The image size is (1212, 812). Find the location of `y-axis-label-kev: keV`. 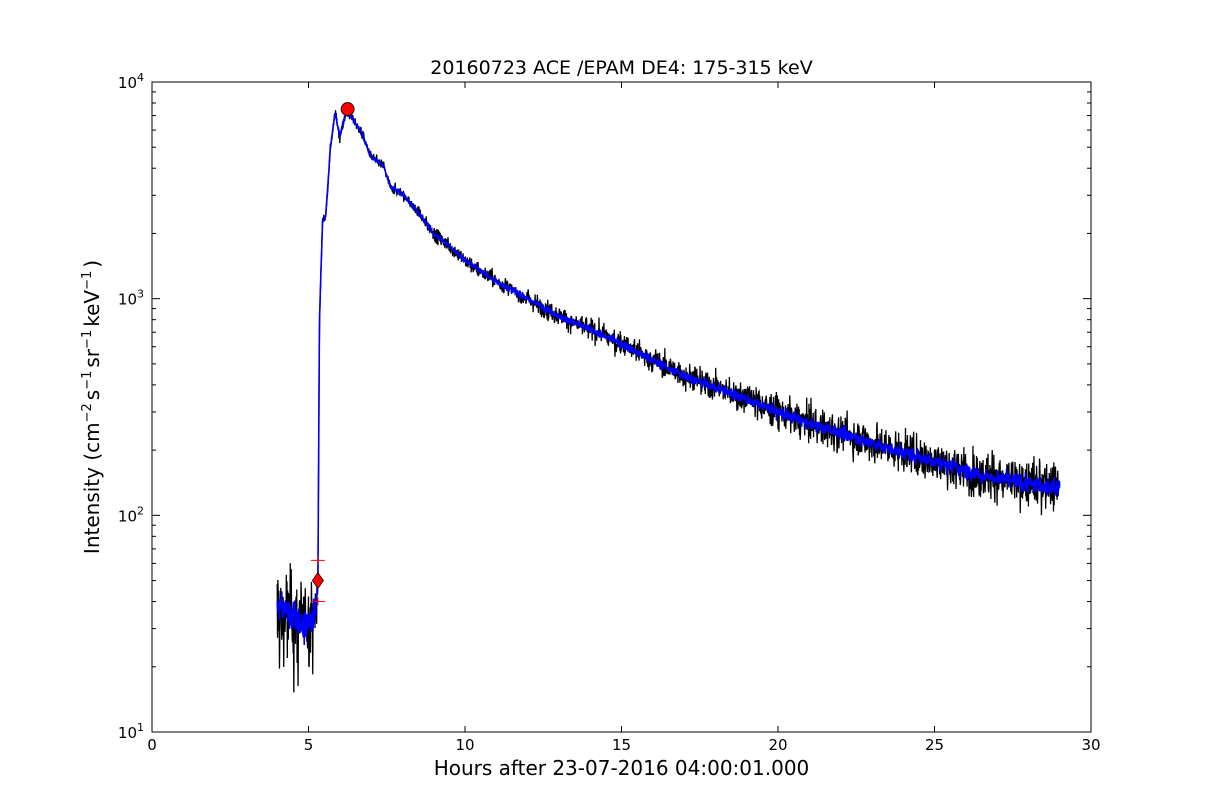

y-axis-label-kev: keV is located at coordinates (92, 308).